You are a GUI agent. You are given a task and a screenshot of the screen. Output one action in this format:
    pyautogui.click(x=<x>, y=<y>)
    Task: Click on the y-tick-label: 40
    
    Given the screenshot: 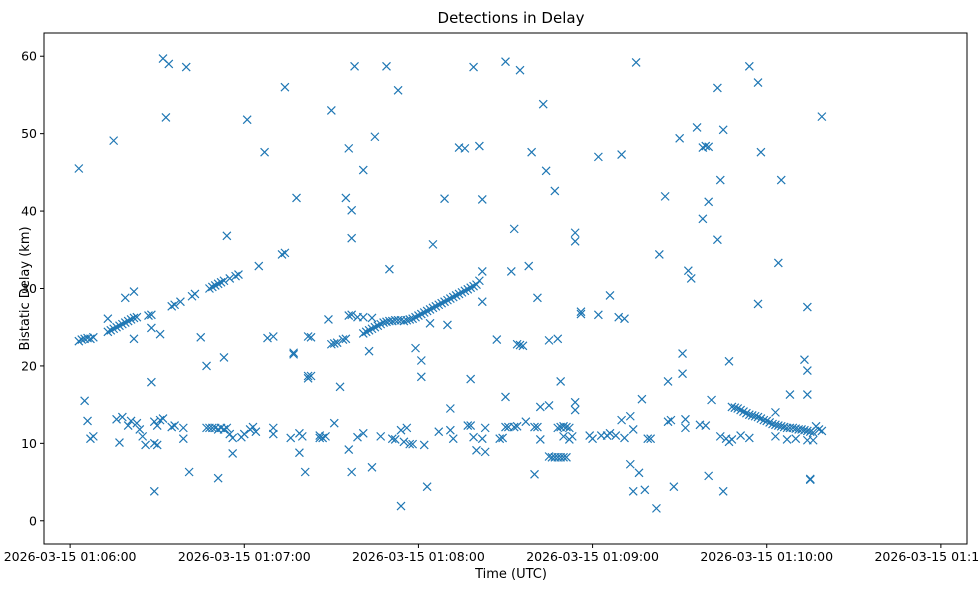 What is the action you would take?
    pyautogui.click(x=29, y=211)
    